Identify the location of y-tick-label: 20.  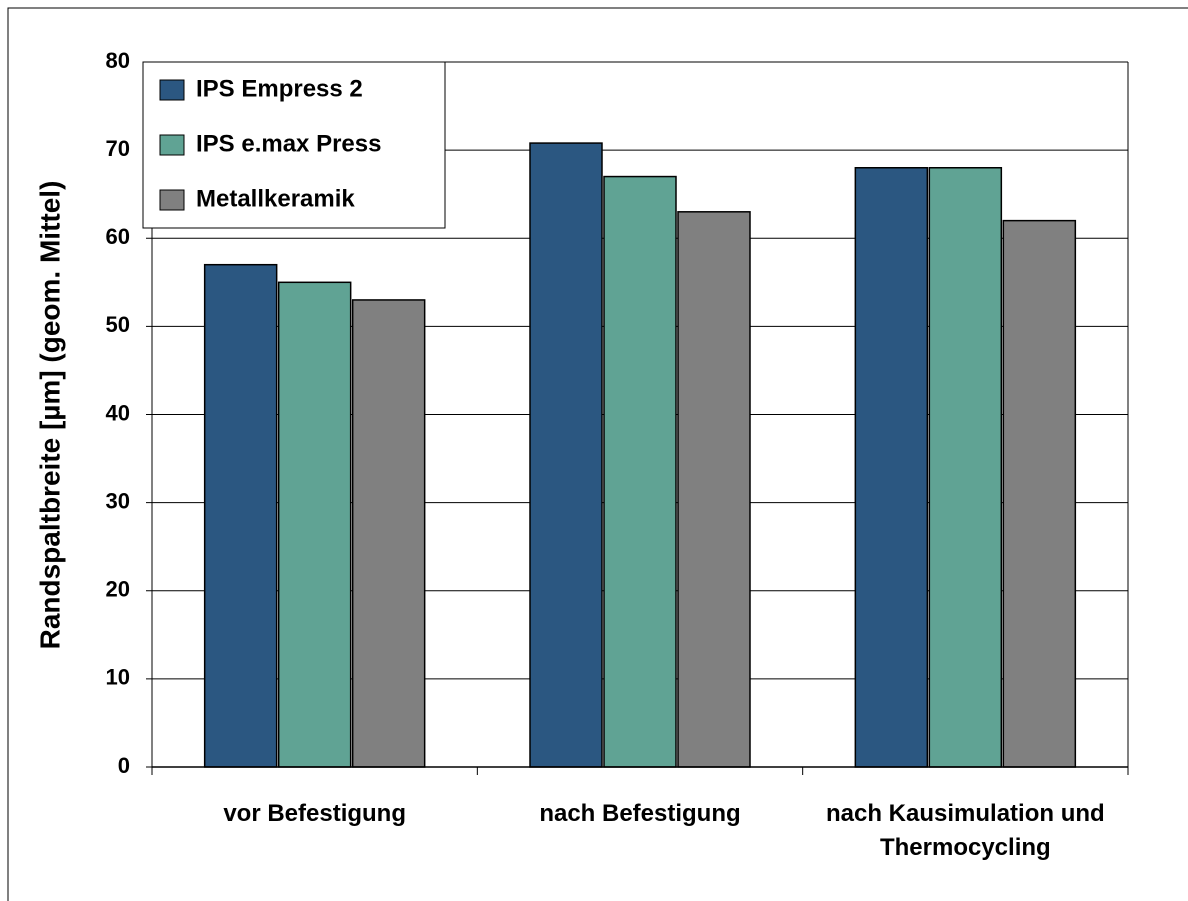
(118, 589).